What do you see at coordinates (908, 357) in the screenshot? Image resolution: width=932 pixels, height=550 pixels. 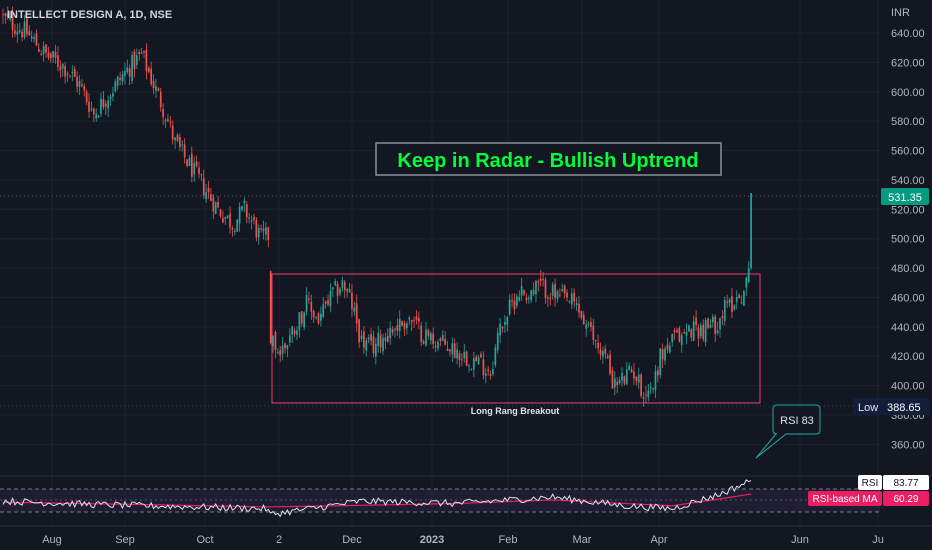 I see `price-tick-label: 420.00` at bounding box center [908, 357].